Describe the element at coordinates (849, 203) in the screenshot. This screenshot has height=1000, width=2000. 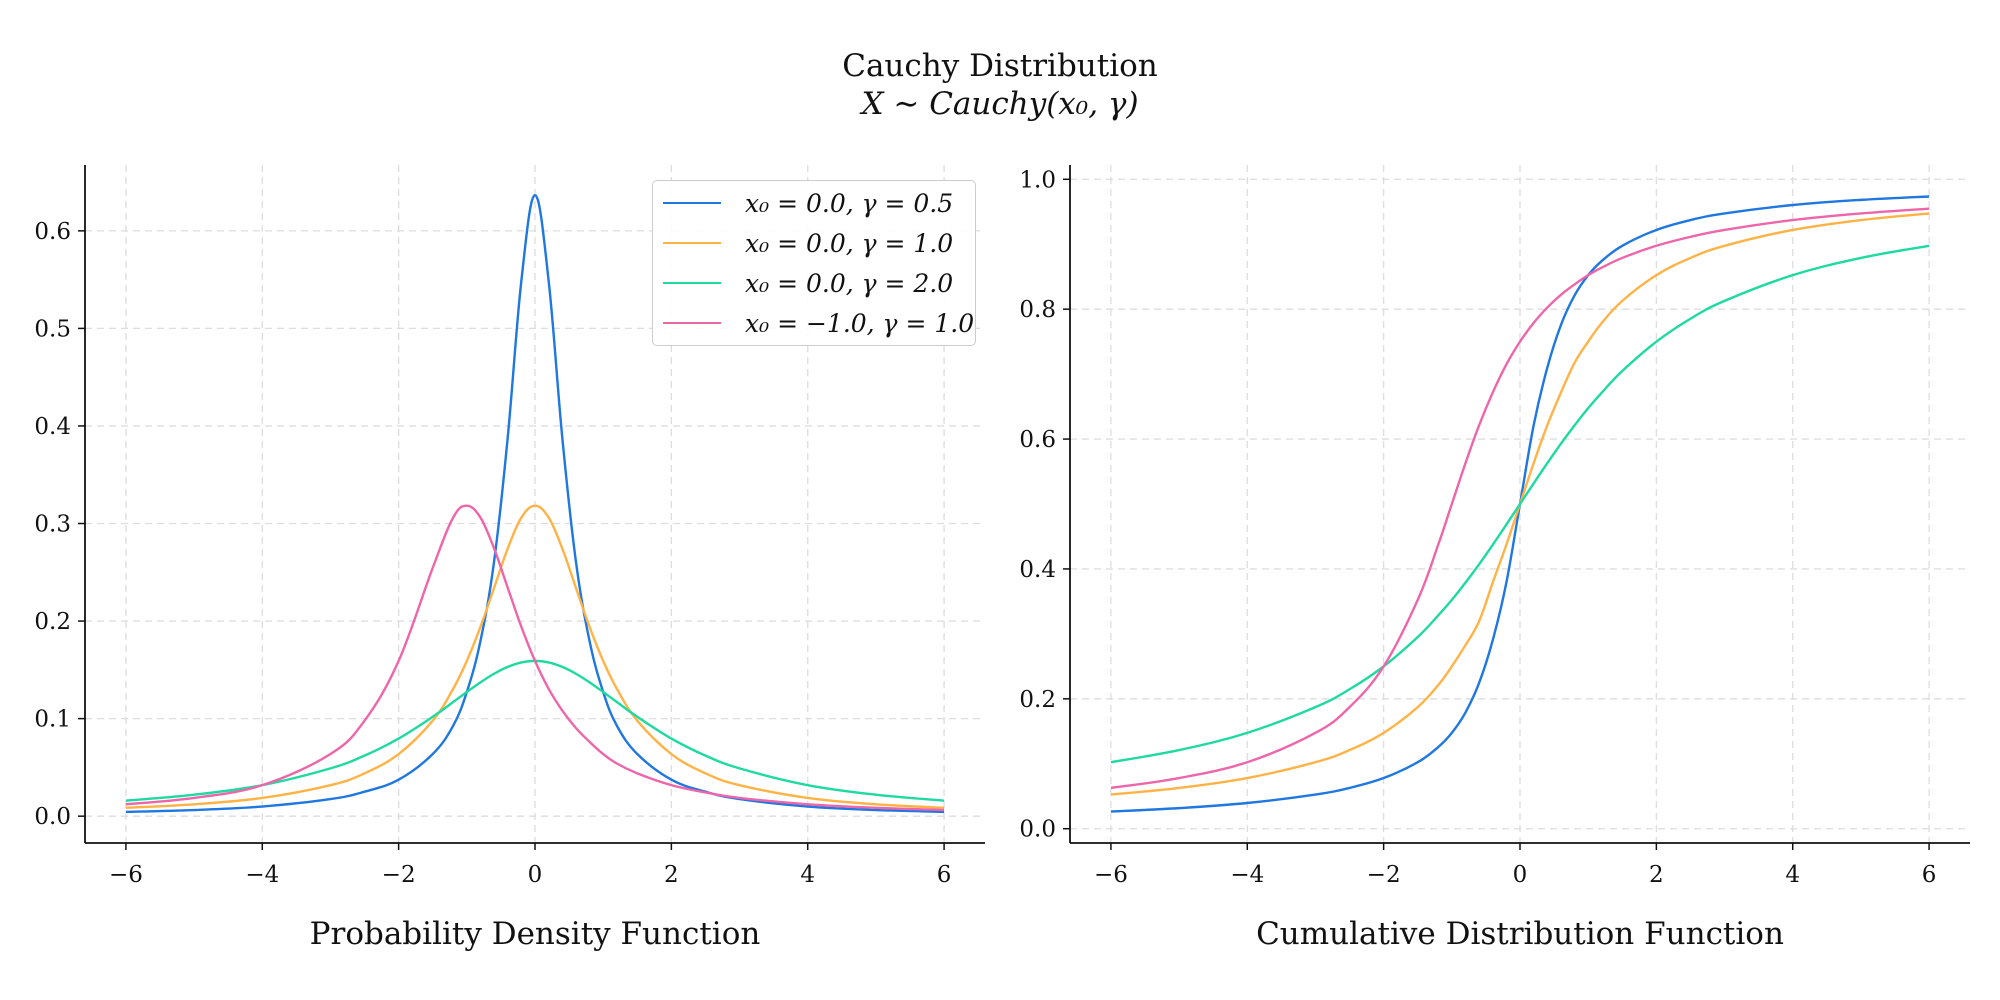
I see `legend-label: x₀ = 0.0, γ = 0.5` at that location.